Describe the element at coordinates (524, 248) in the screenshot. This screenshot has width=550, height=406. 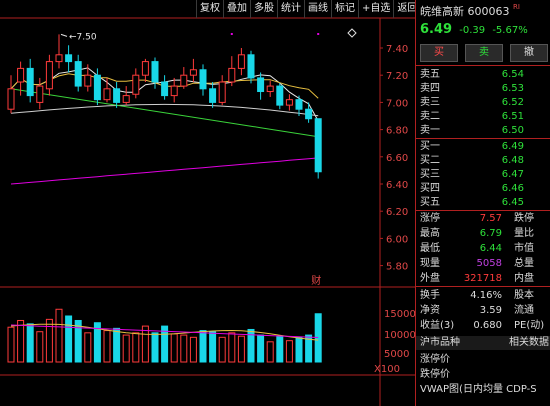
I see `stat-label-2: 市值` at that location.